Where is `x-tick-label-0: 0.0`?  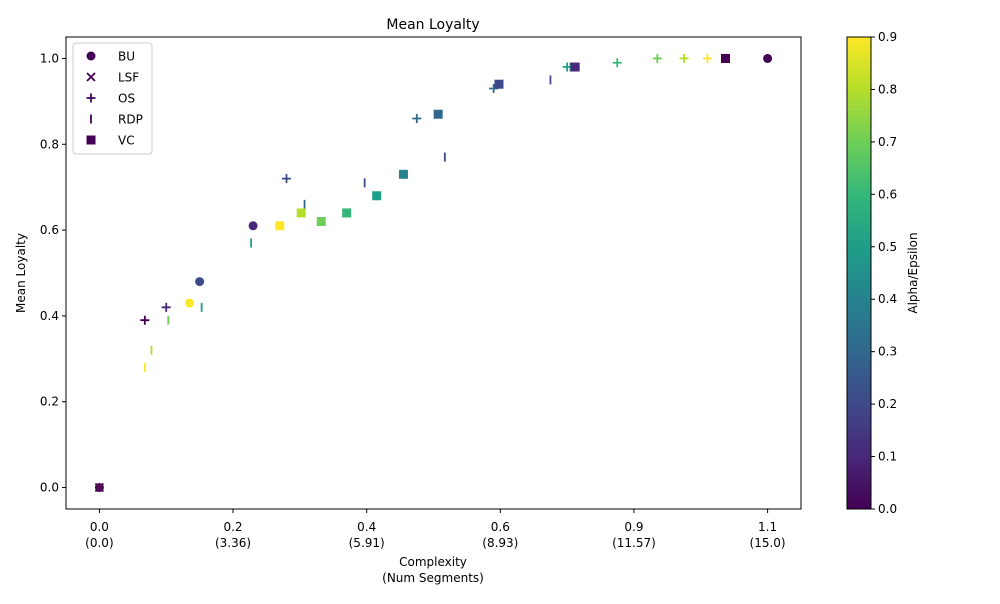
x-tick-label-0: 0.0 is located at coordinates (99, 527).